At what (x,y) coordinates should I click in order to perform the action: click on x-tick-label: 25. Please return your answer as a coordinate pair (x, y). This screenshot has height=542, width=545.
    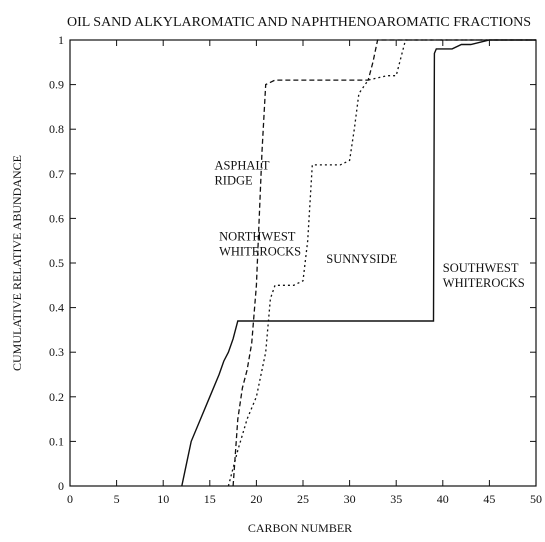
    Looking at the image, I should click on (303, 499).